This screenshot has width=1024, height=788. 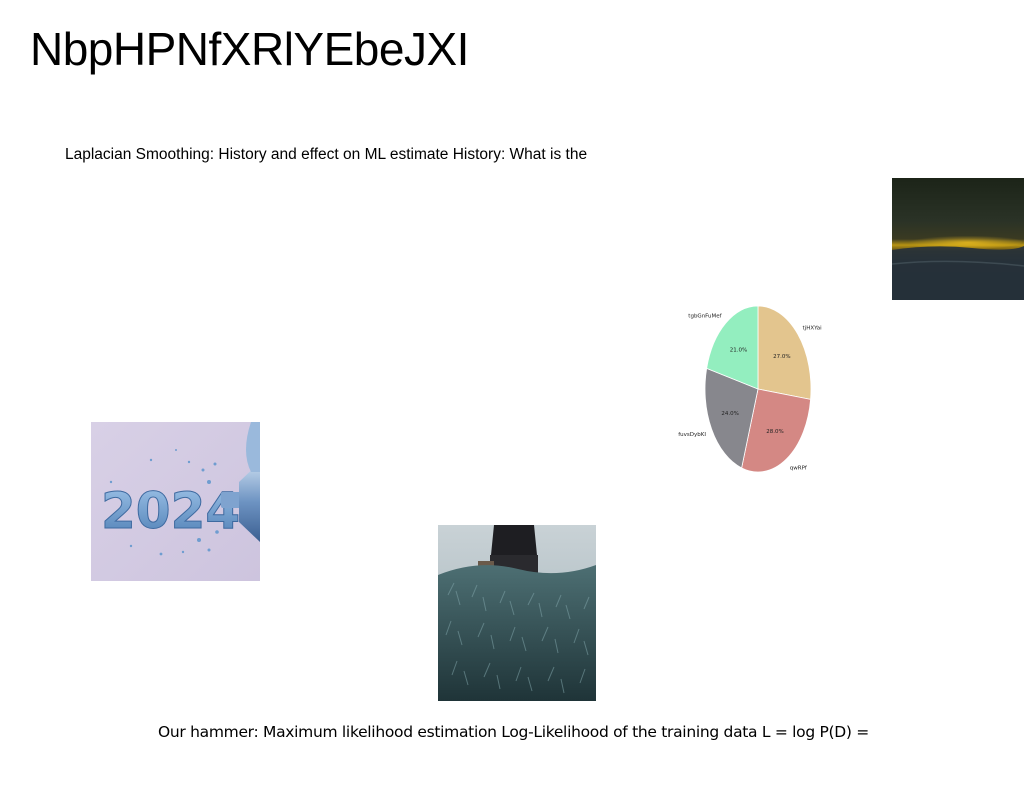 I want to click on pie-name-label-tjHXYai: tjHXYai, so click(x=813, y=329).